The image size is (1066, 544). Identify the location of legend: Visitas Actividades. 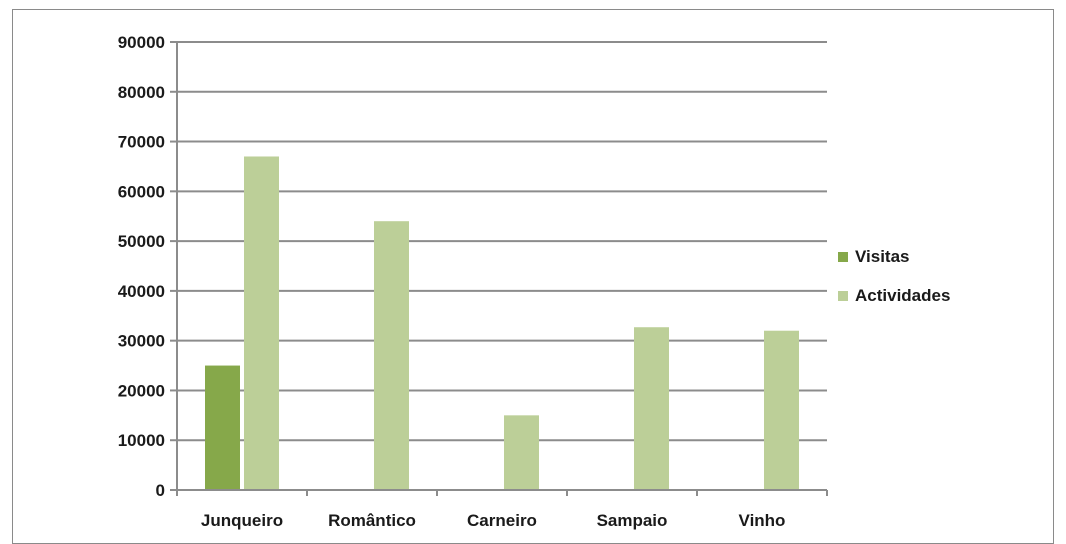
(919, 278).